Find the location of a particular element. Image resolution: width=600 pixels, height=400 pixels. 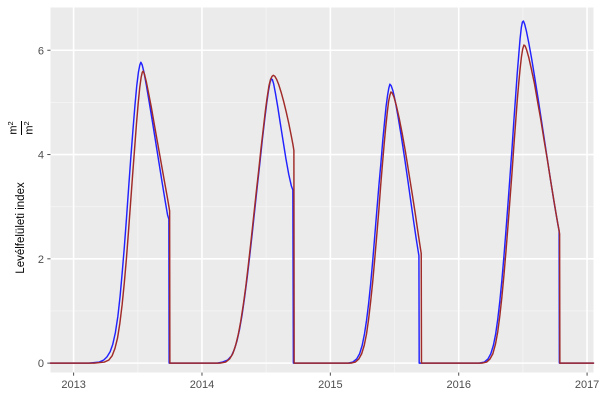

x-tick-label: 2016 is located at coordinates (458, 385).